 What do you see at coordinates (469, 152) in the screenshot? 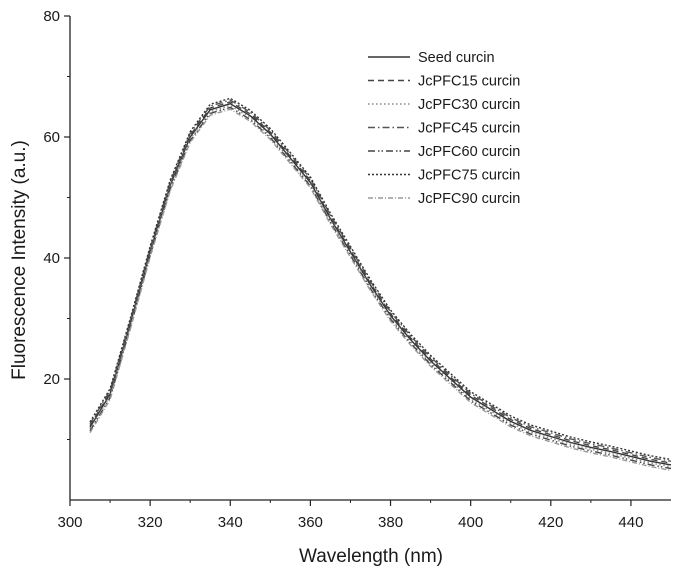
I see `legend-label-5: JcPFC60 curcin` at bounding box center [469, 152].